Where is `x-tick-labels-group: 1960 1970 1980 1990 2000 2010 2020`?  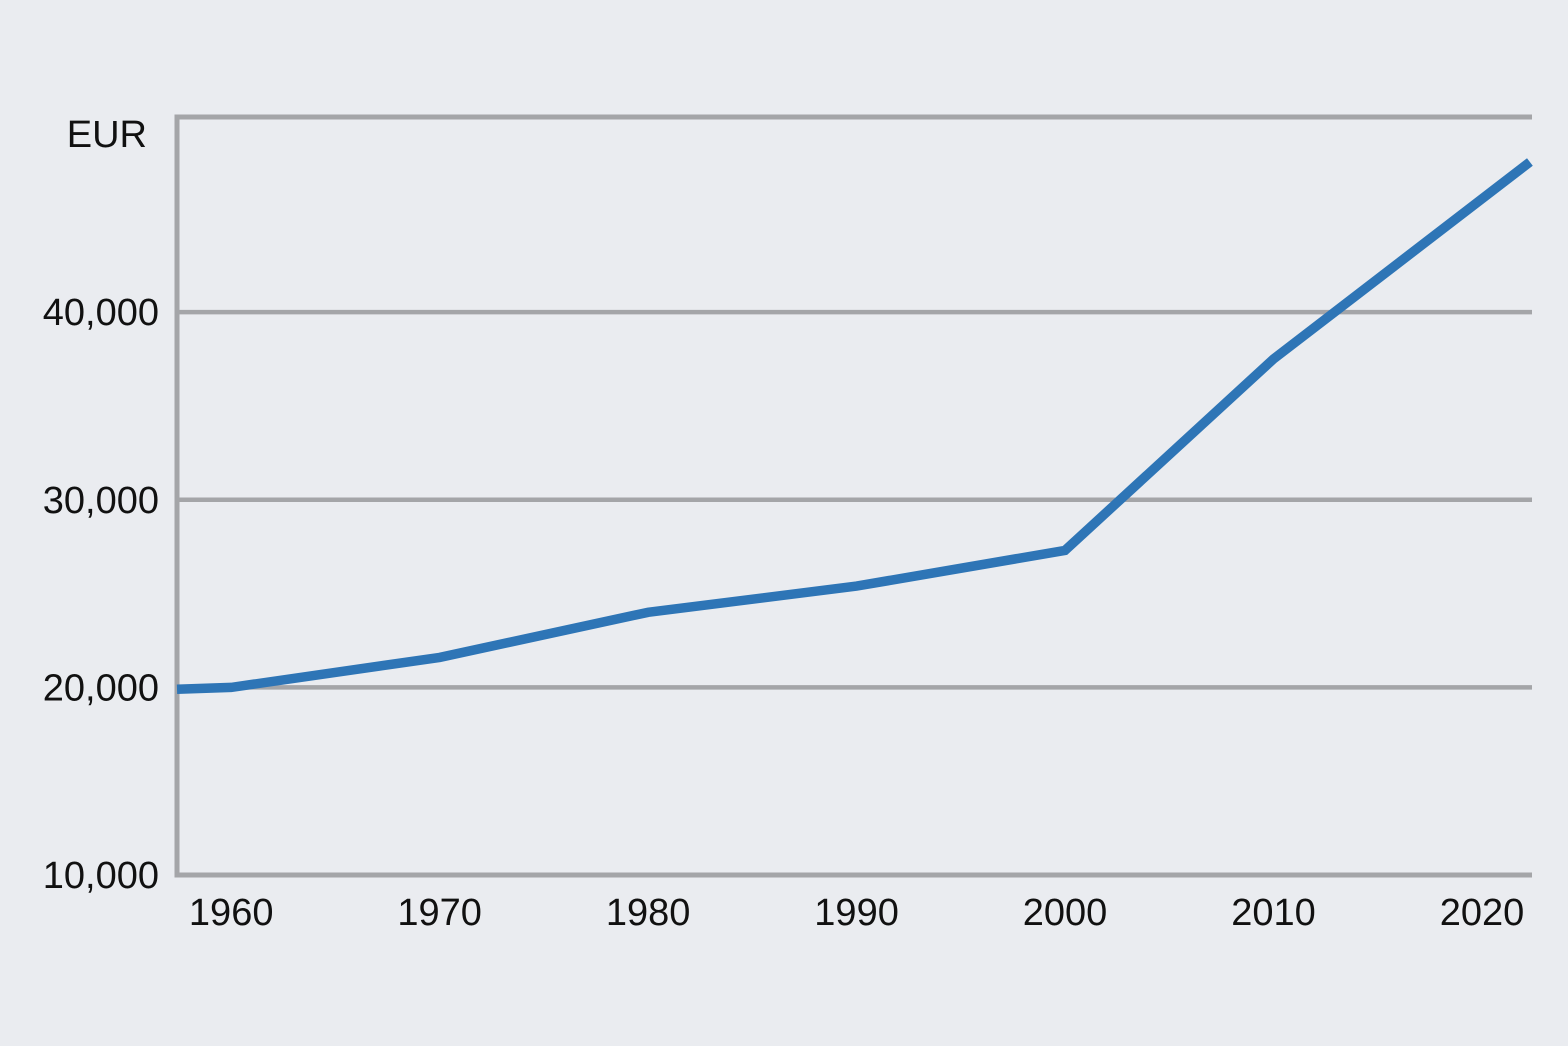
x-tick-labels-group: 1960 1970 1980 1990 2000 2010 2020 is located at coordinates (856, 913).